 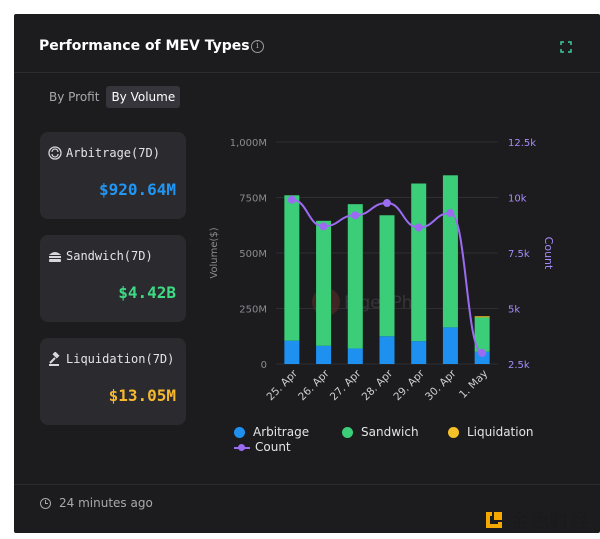 What do you see at coordinates (519, 365) in the screenshot?
I see `y2-tick-label: 2.5k` at bounding box center [519, 365].